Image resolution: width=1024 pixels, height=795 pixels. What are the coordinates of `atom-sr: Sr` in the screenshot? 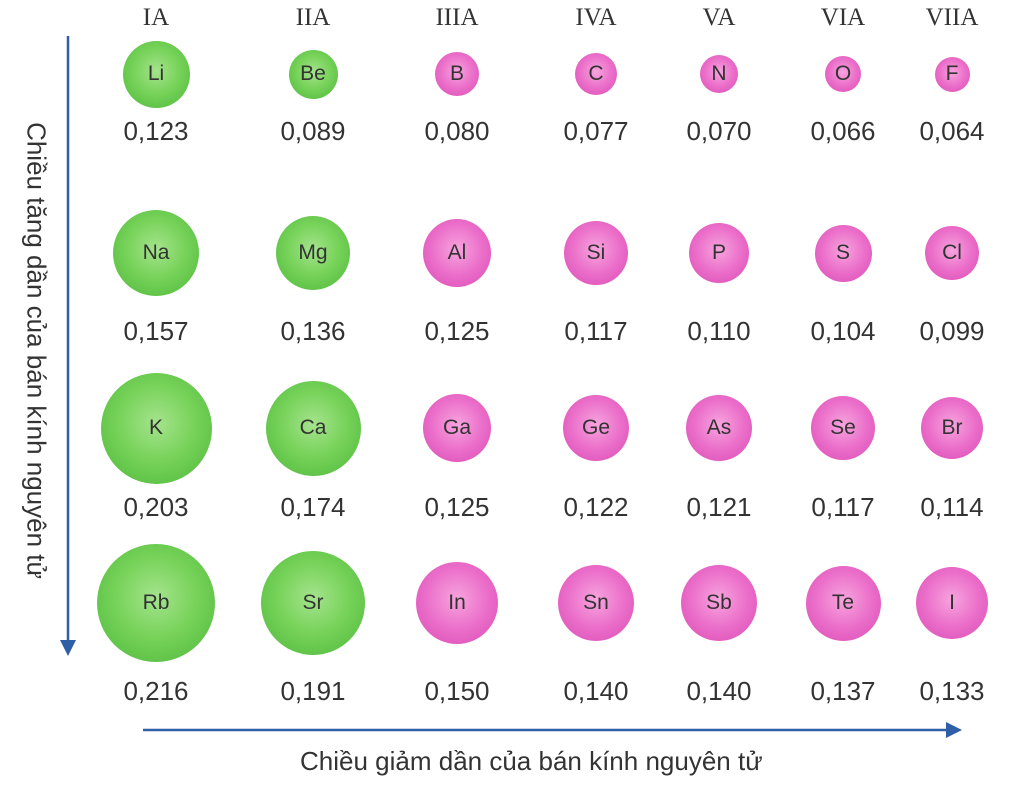 It's located at (313, 603).